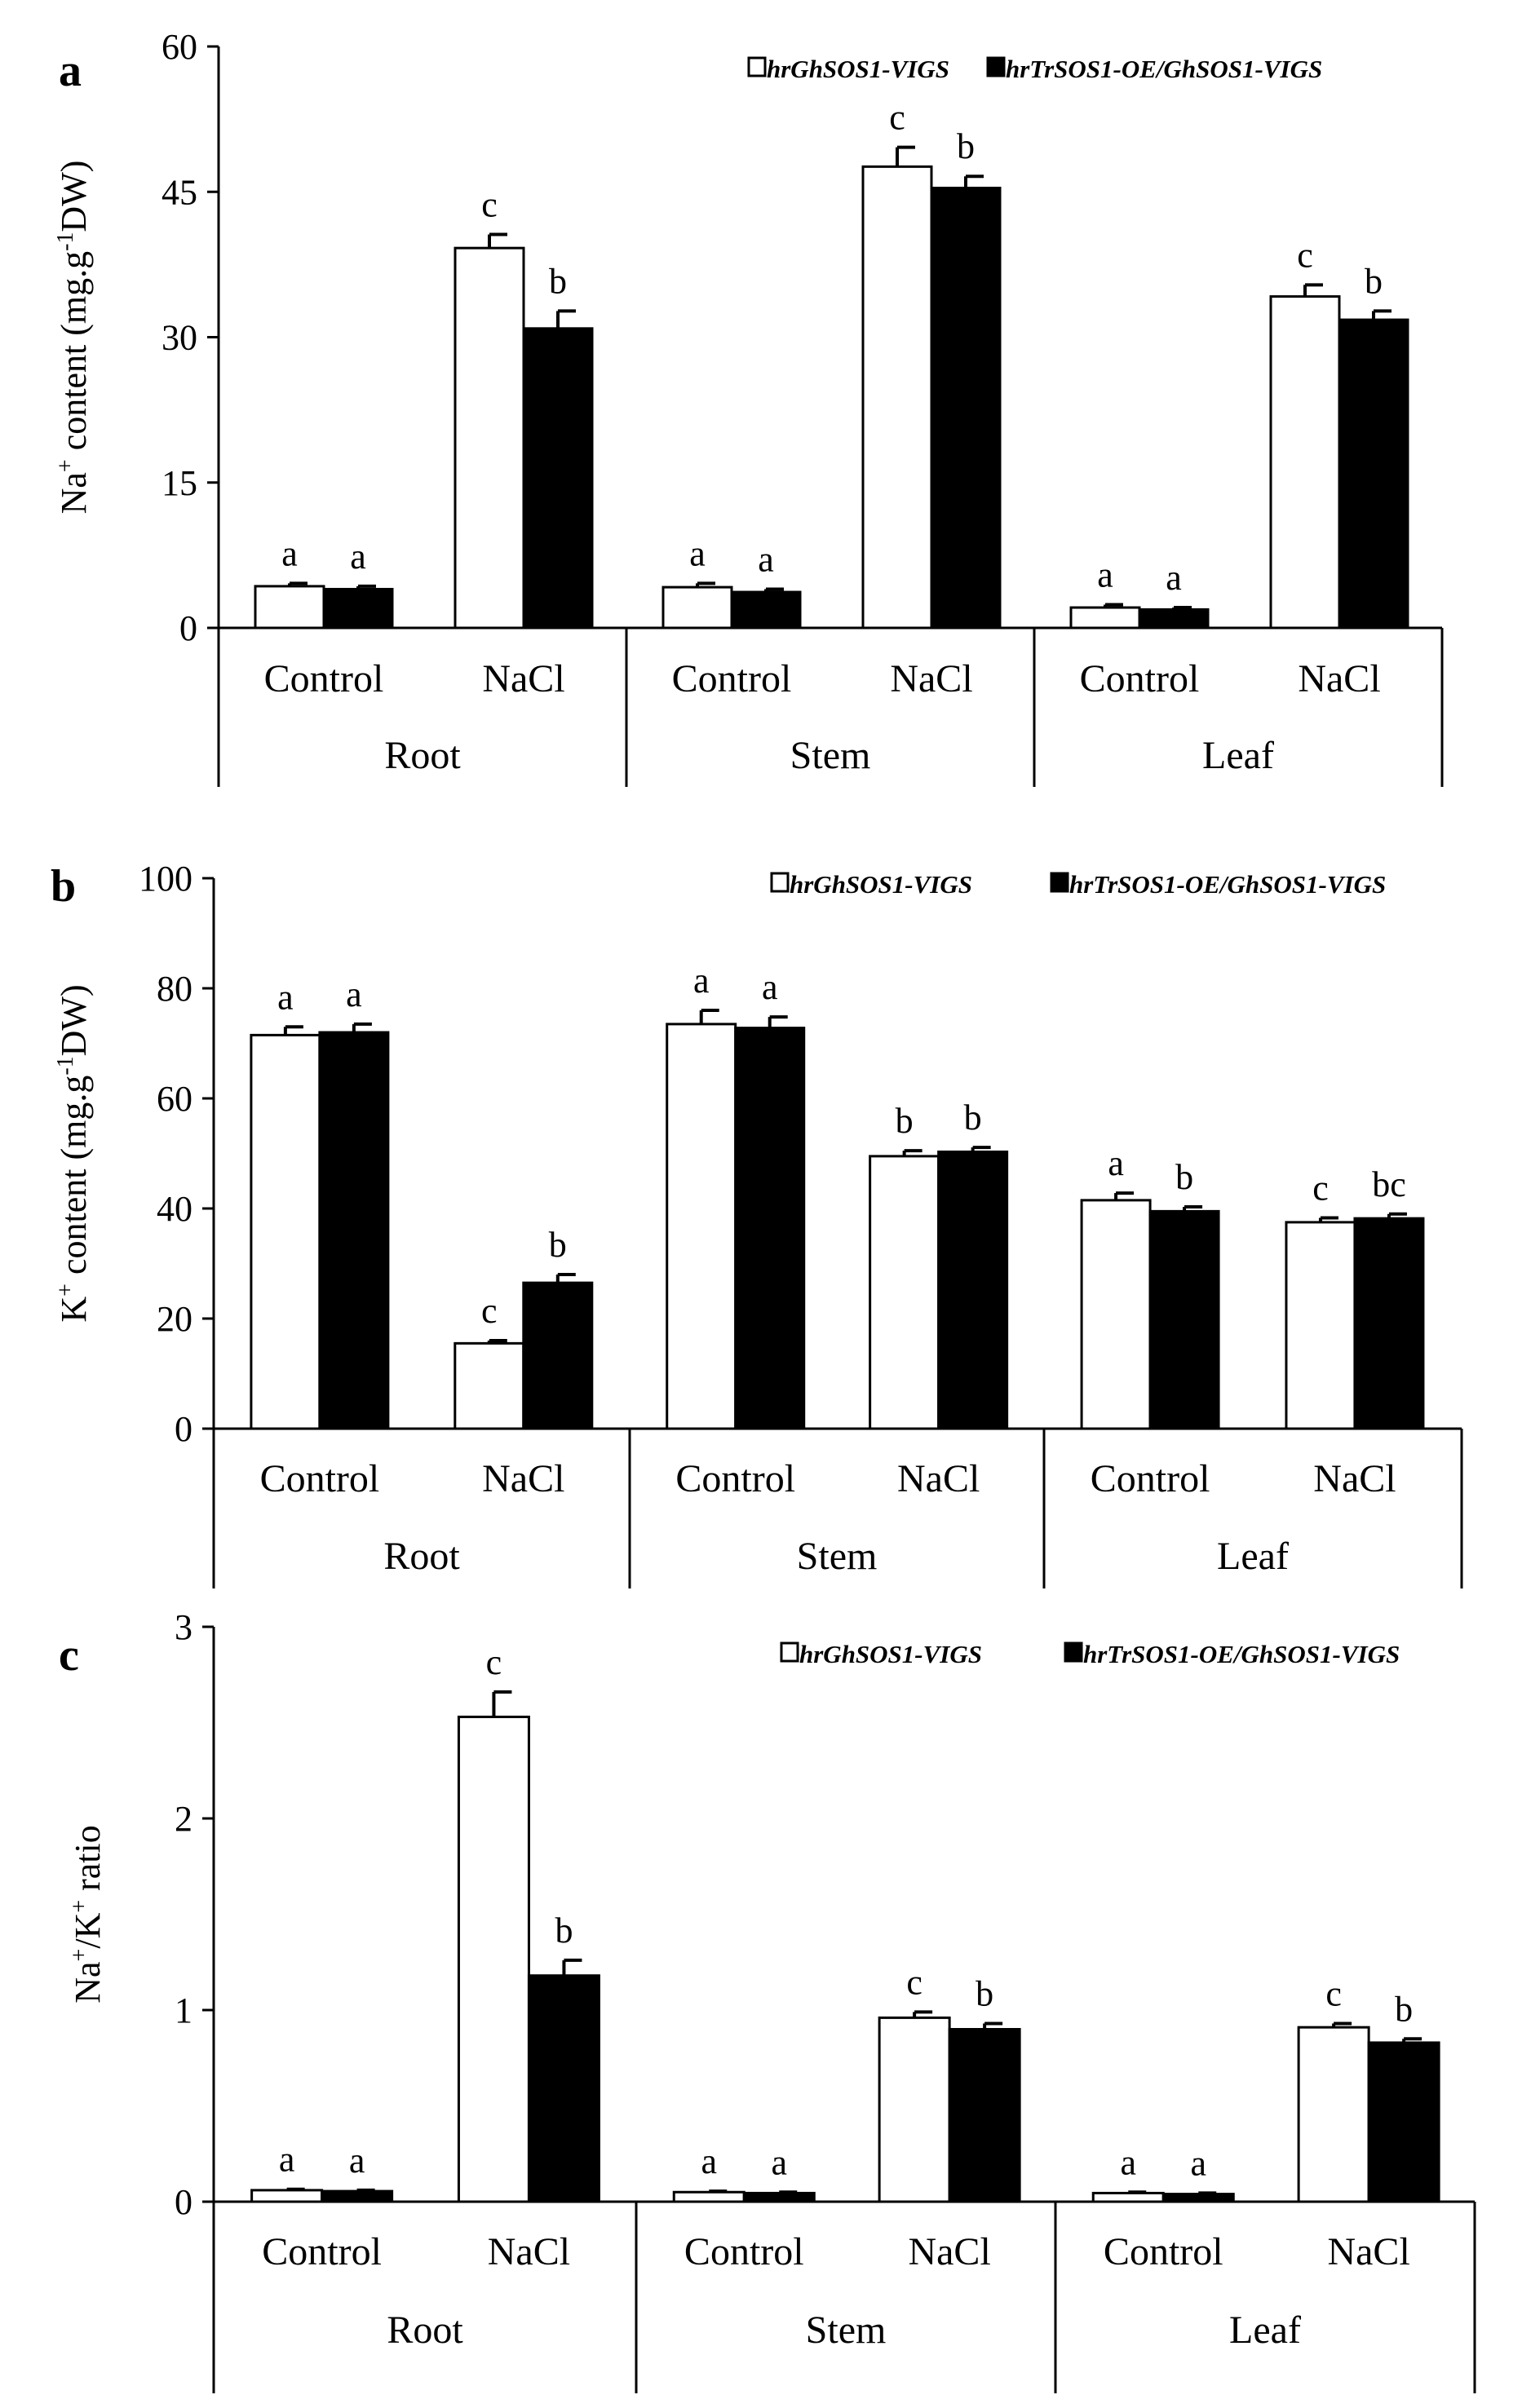  What do you see at coordinates (175, 1209) in the screenshot?
I see `y-tick-label: 40` at bounding box center [175, 1209].